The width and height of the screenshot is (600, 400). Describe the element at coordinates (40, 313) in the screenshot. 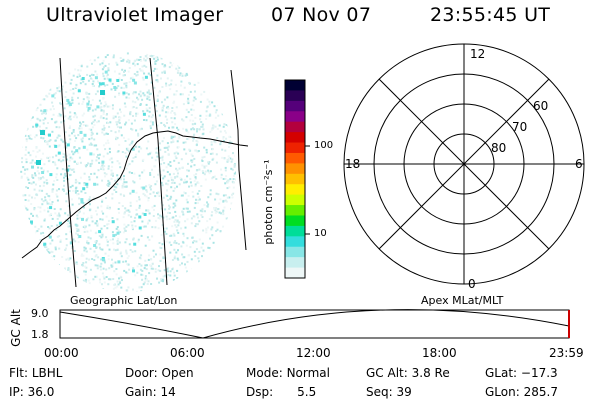

I see `timeline-ytick-high: 9.0` at that location.